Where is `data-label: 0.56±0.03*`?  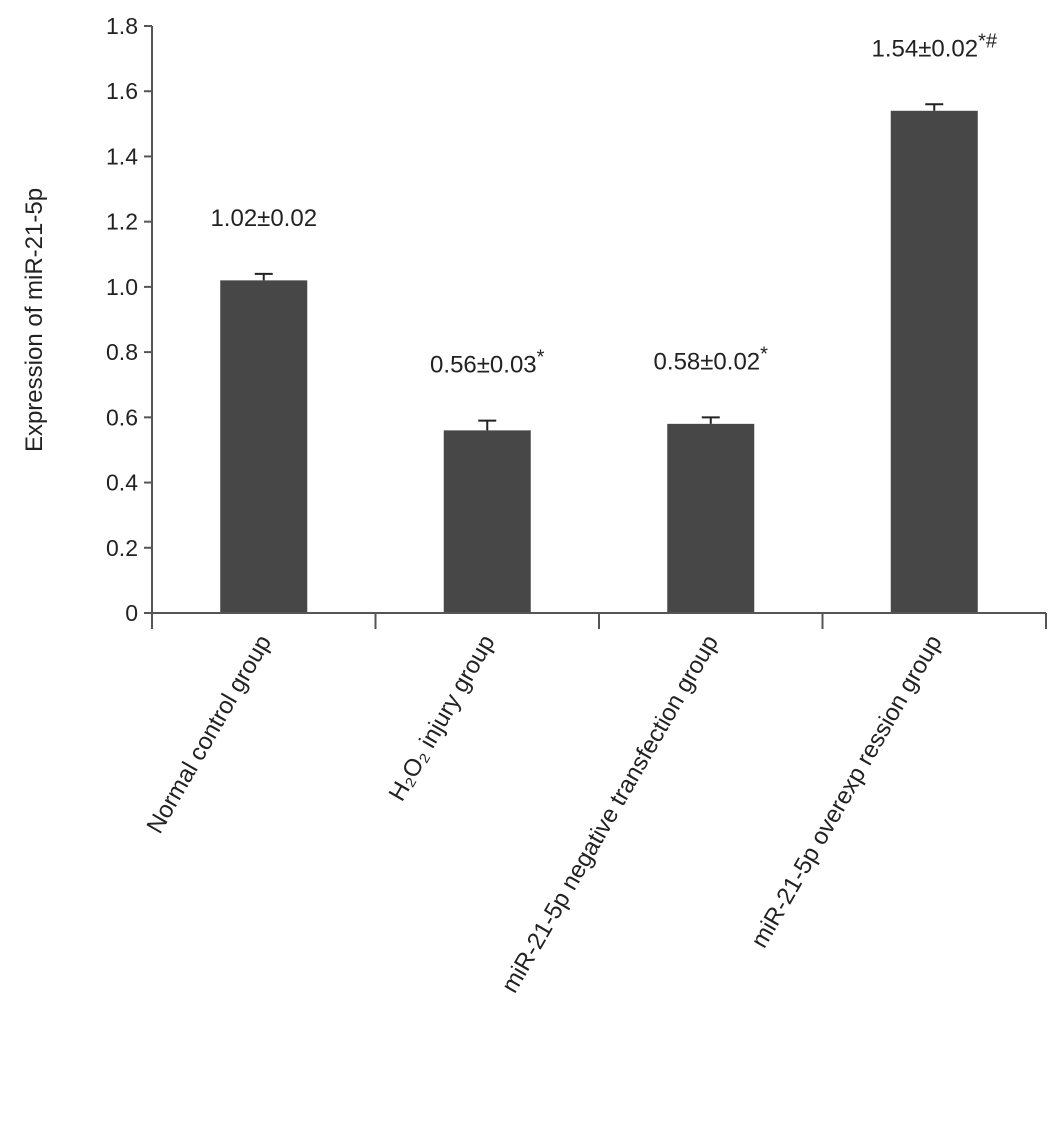 data-label: 0.56±0.03* is located at coordinates (487, 363).